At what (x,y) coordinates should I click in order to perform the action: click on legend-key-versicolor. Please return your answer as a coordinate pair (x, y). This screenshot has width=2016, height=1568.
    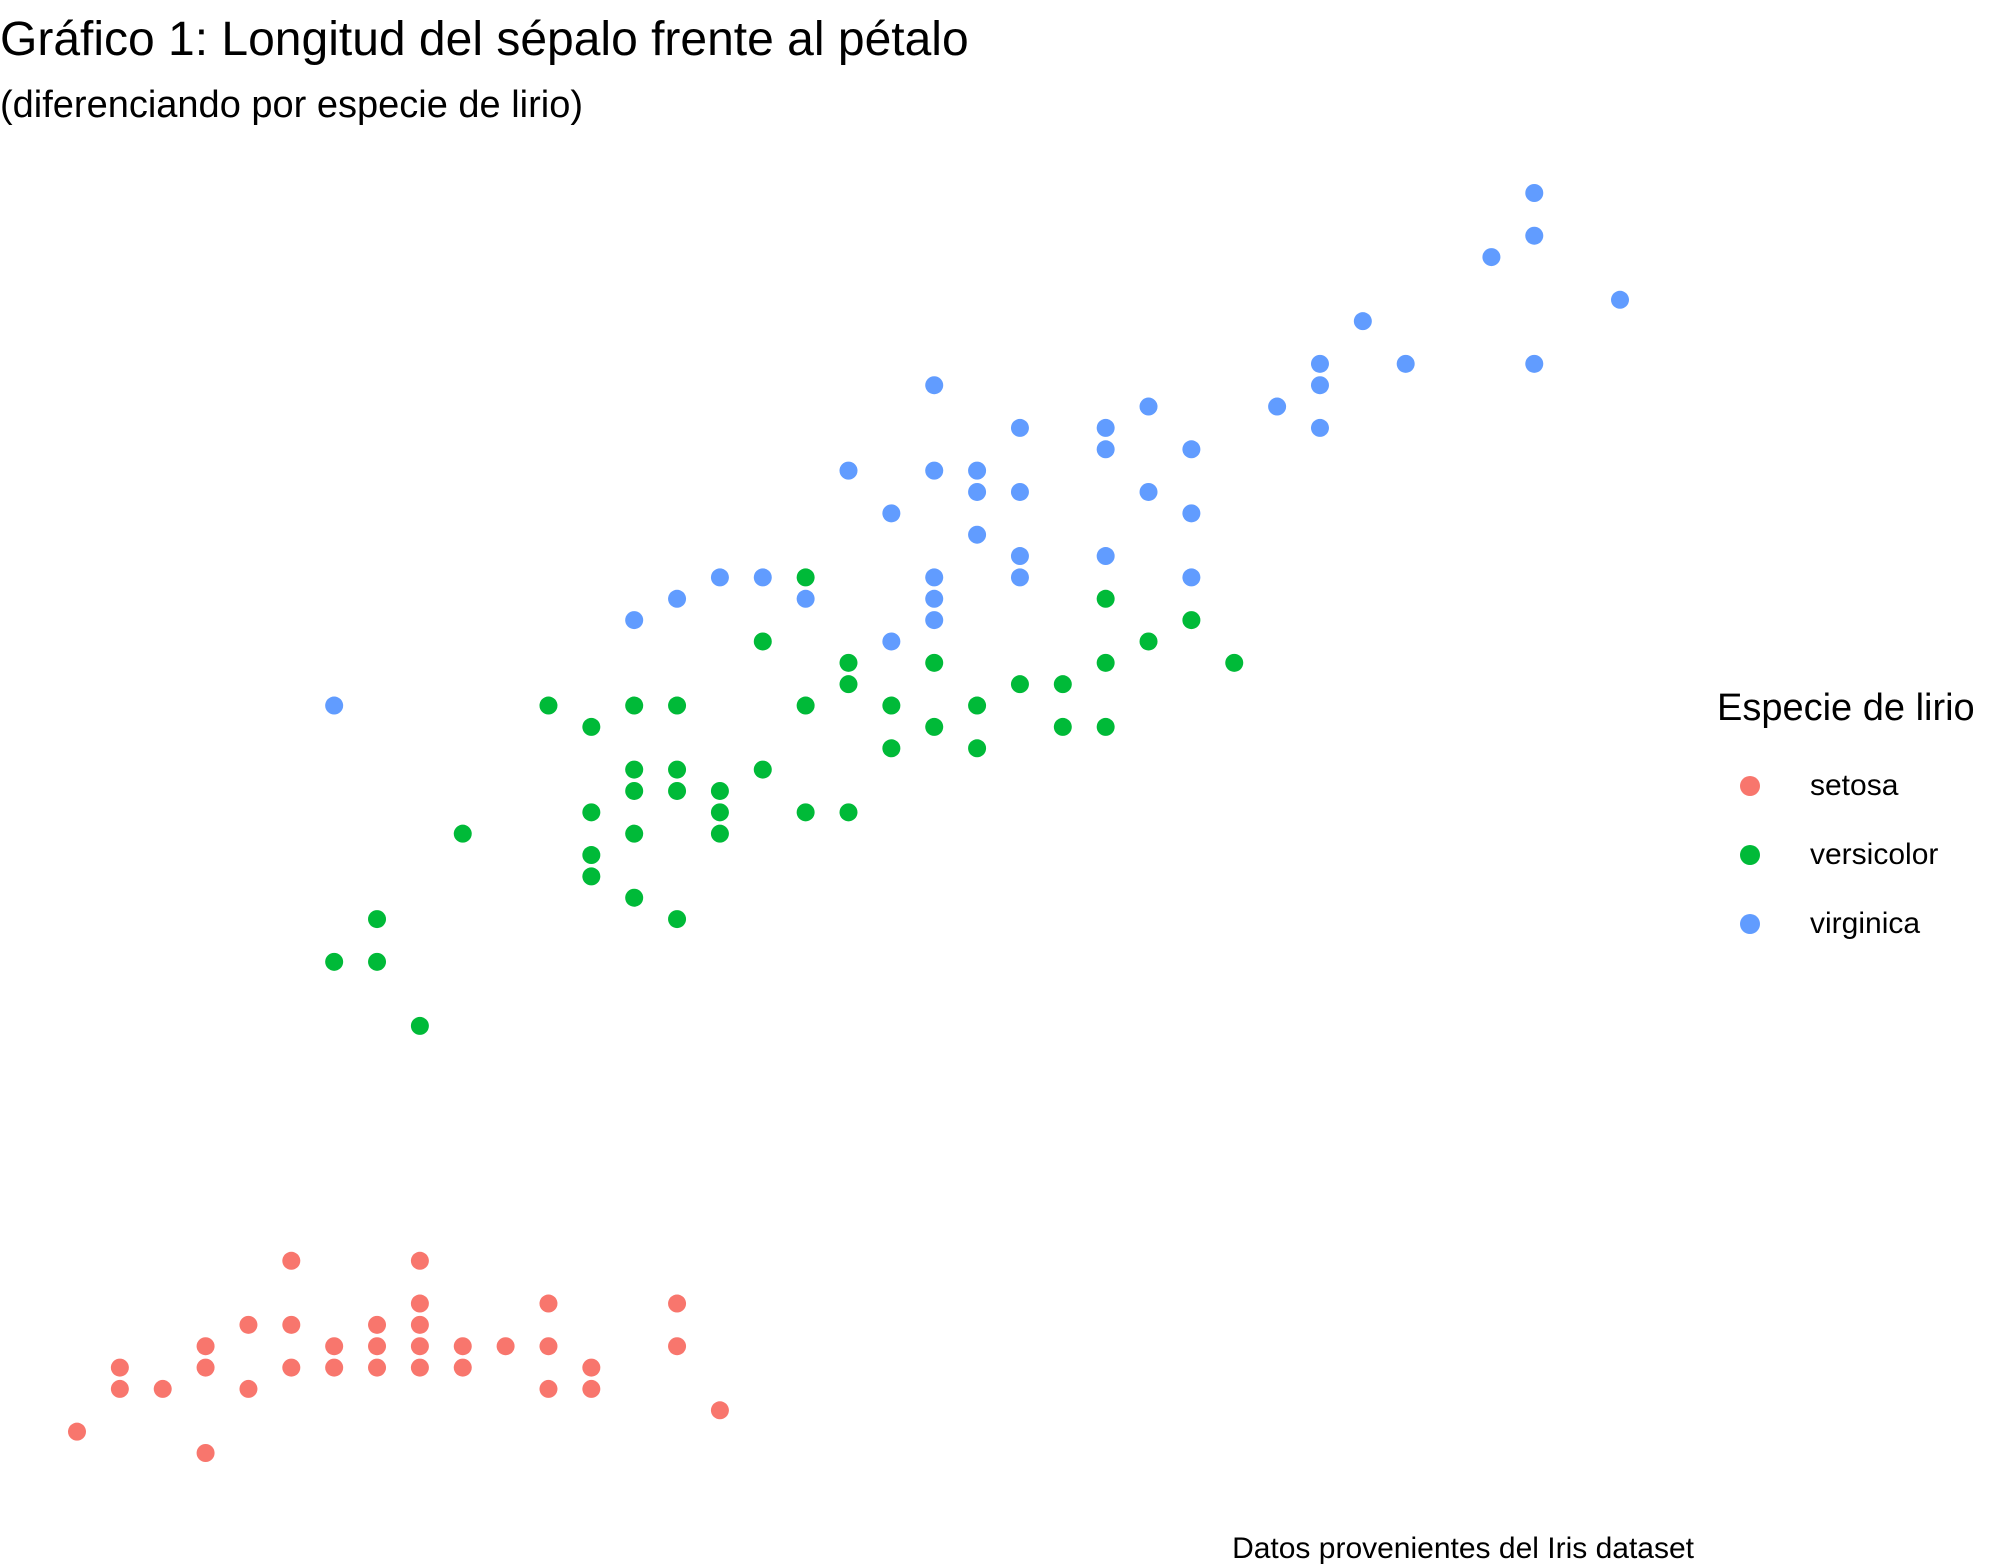
    Looking at the image, I should click on (1750, 854).